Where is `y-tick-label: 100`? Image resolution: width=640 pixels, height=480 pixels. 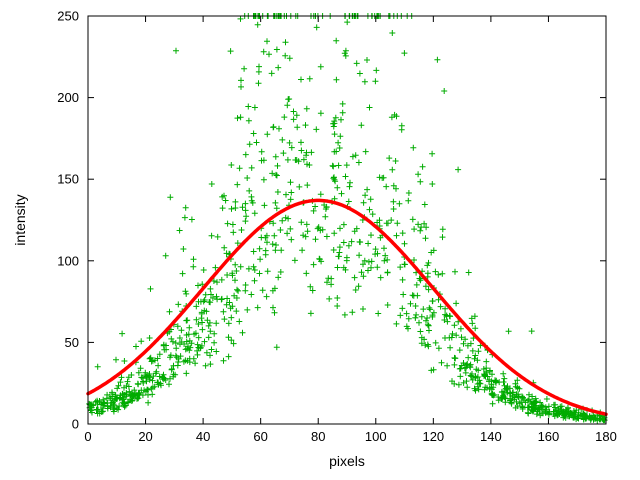
y-tick-label: 100 is located at coordinates (68, 260).